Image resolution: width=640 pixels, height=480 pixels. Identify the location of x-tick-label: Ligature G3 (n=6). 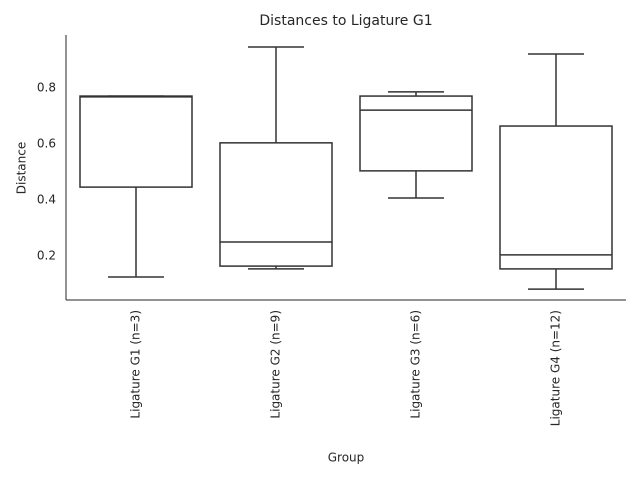
(416, 364).